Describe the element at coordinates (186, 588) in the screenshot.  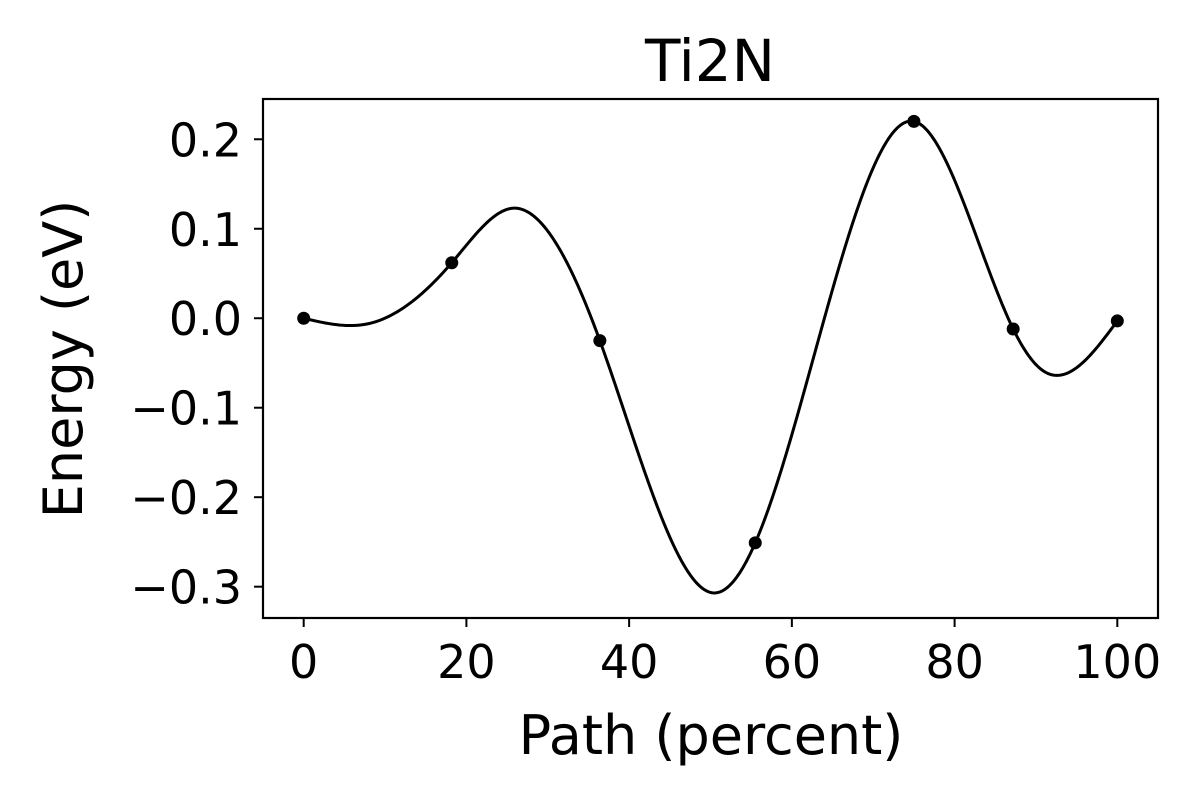
I see `y-tick-label: −0.3` at that location.